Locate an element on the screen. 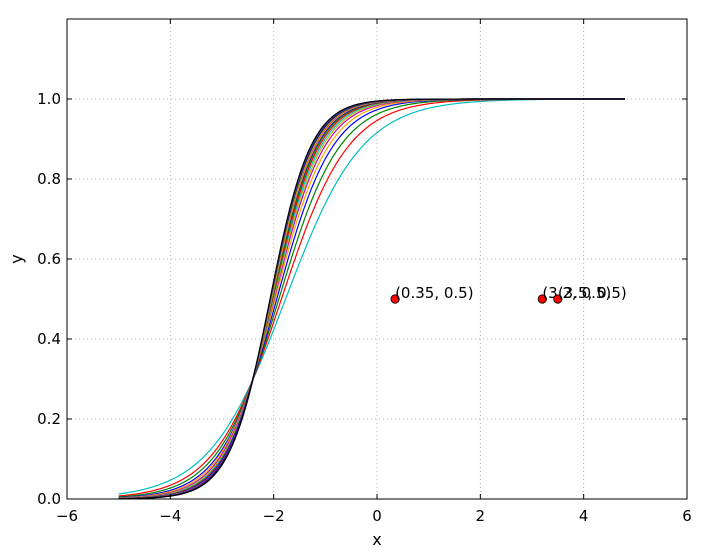 This screenshot has width=702, height=557. y-tick-label: 0.8 is located at coordinates (49, 179).